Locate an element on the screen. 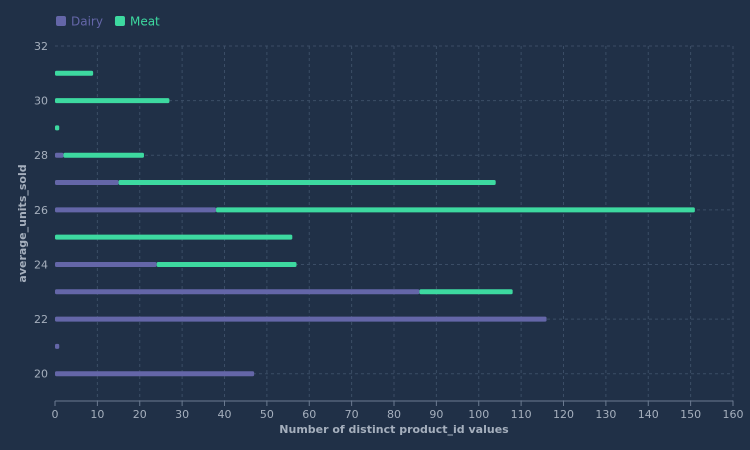 Image resolution: width=750 pixels, height=450 pixels. legend-swatch-meat is located at coordinates (119, 21).